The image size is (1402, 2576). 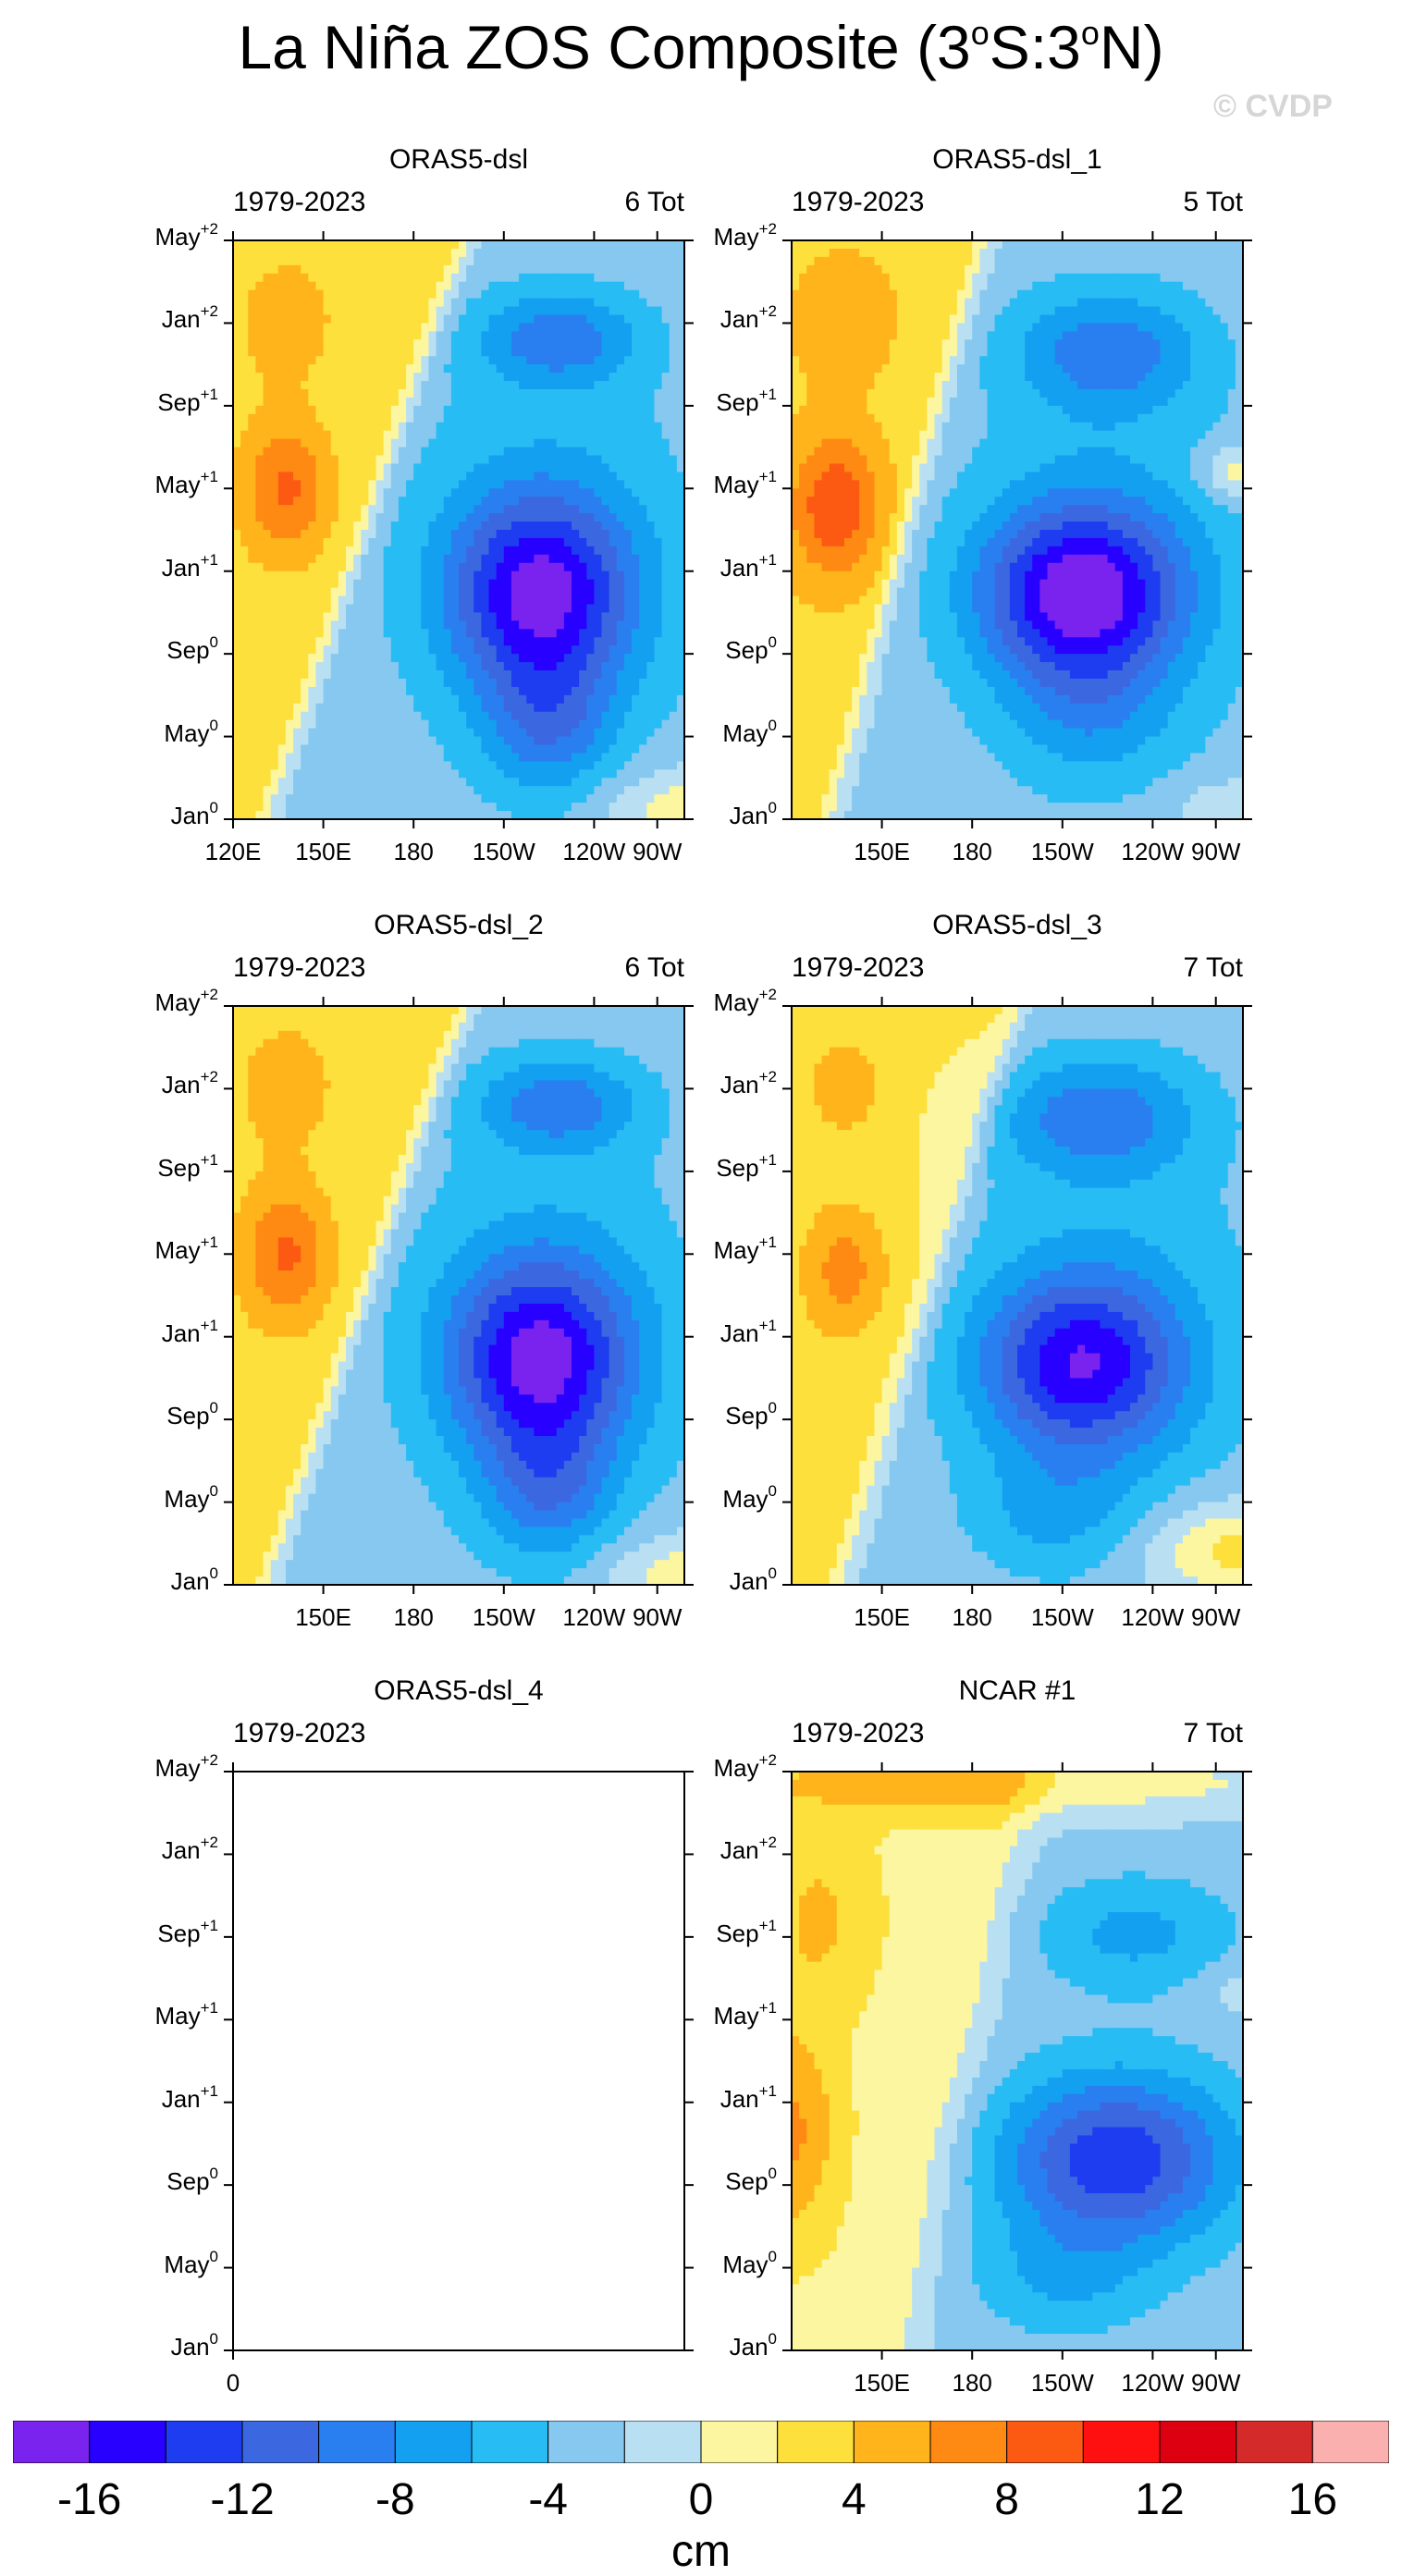 I want to click on y-tick-label: Jan+2, so click(x=190, y=317).